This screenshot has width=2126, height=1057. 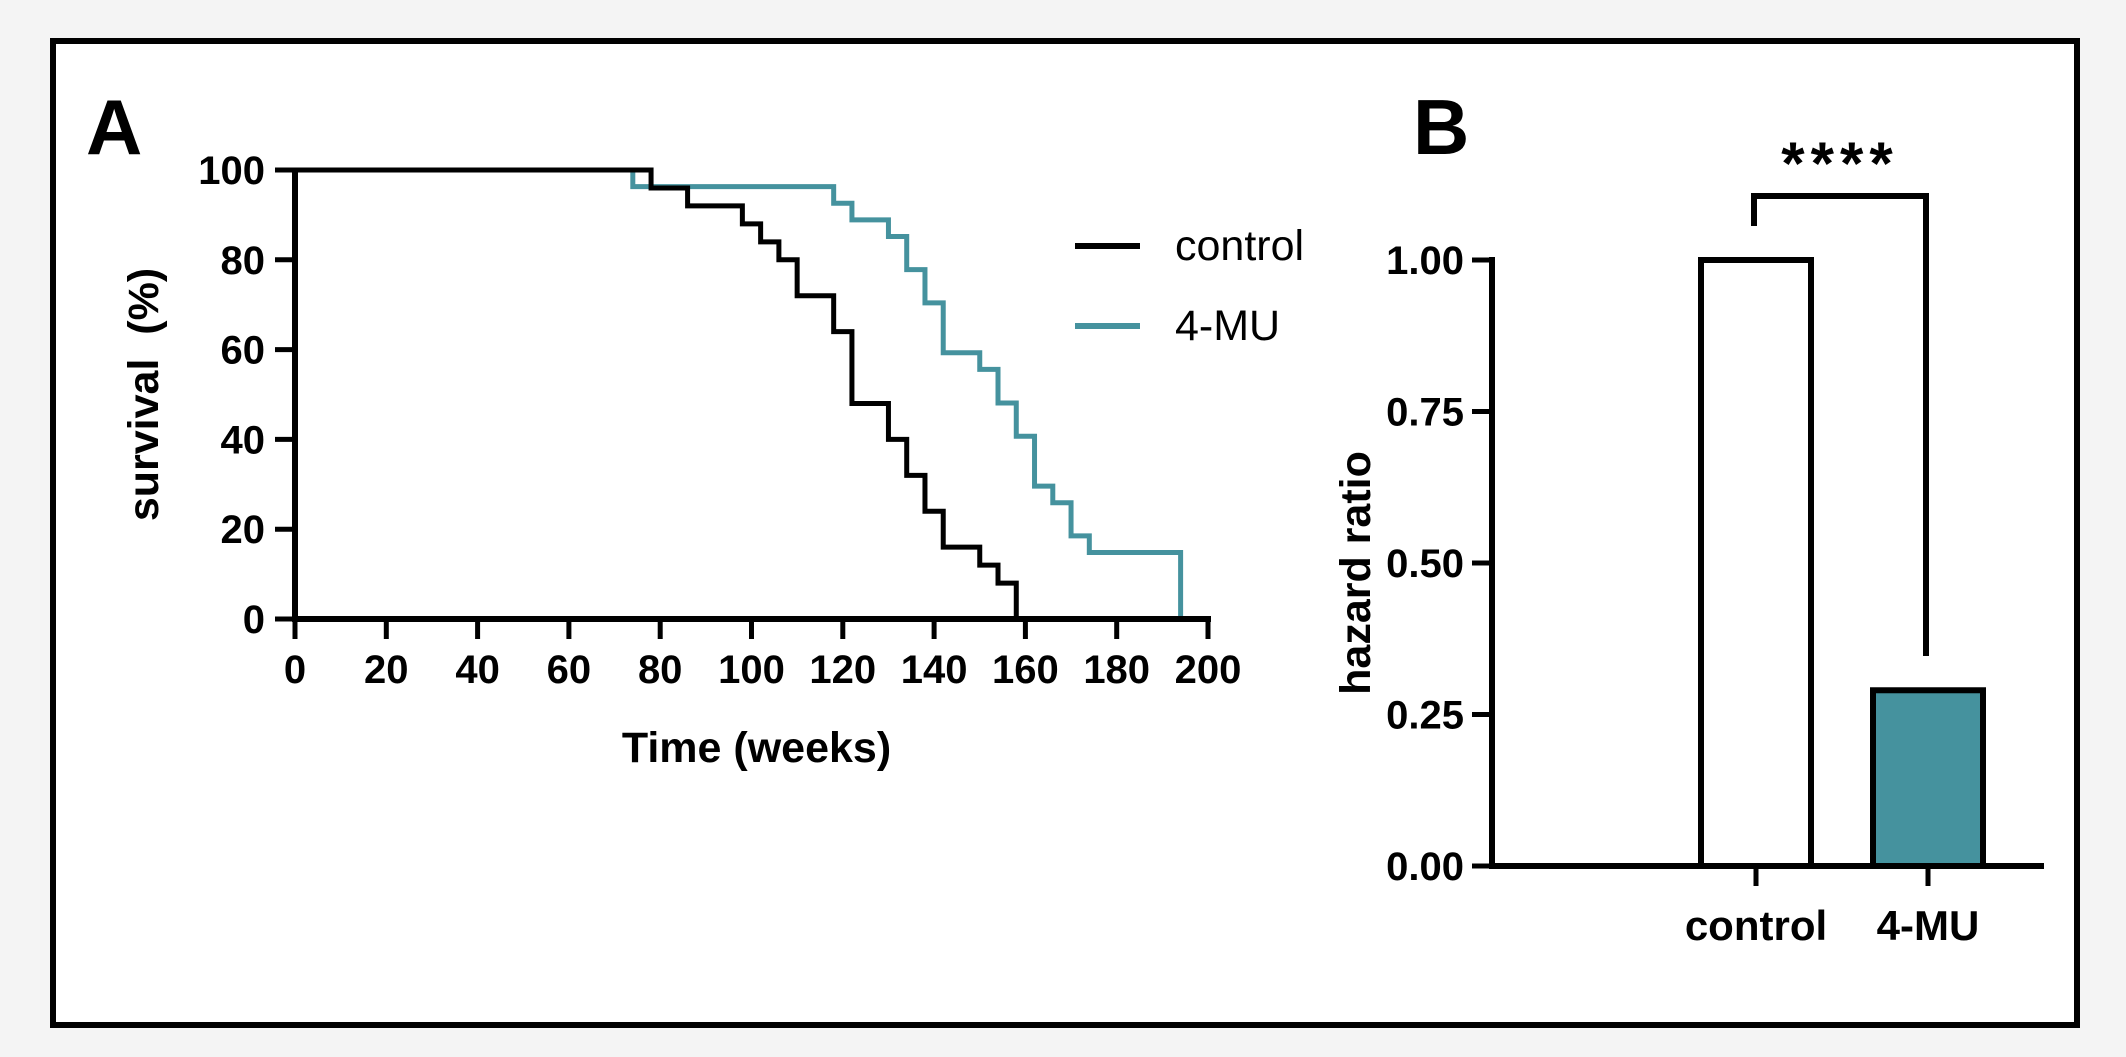 What do you see at coordinates (1425, 261) in the screenshot?
I see `y-tick-label: 1.00` at bounding box center [1425, 261].